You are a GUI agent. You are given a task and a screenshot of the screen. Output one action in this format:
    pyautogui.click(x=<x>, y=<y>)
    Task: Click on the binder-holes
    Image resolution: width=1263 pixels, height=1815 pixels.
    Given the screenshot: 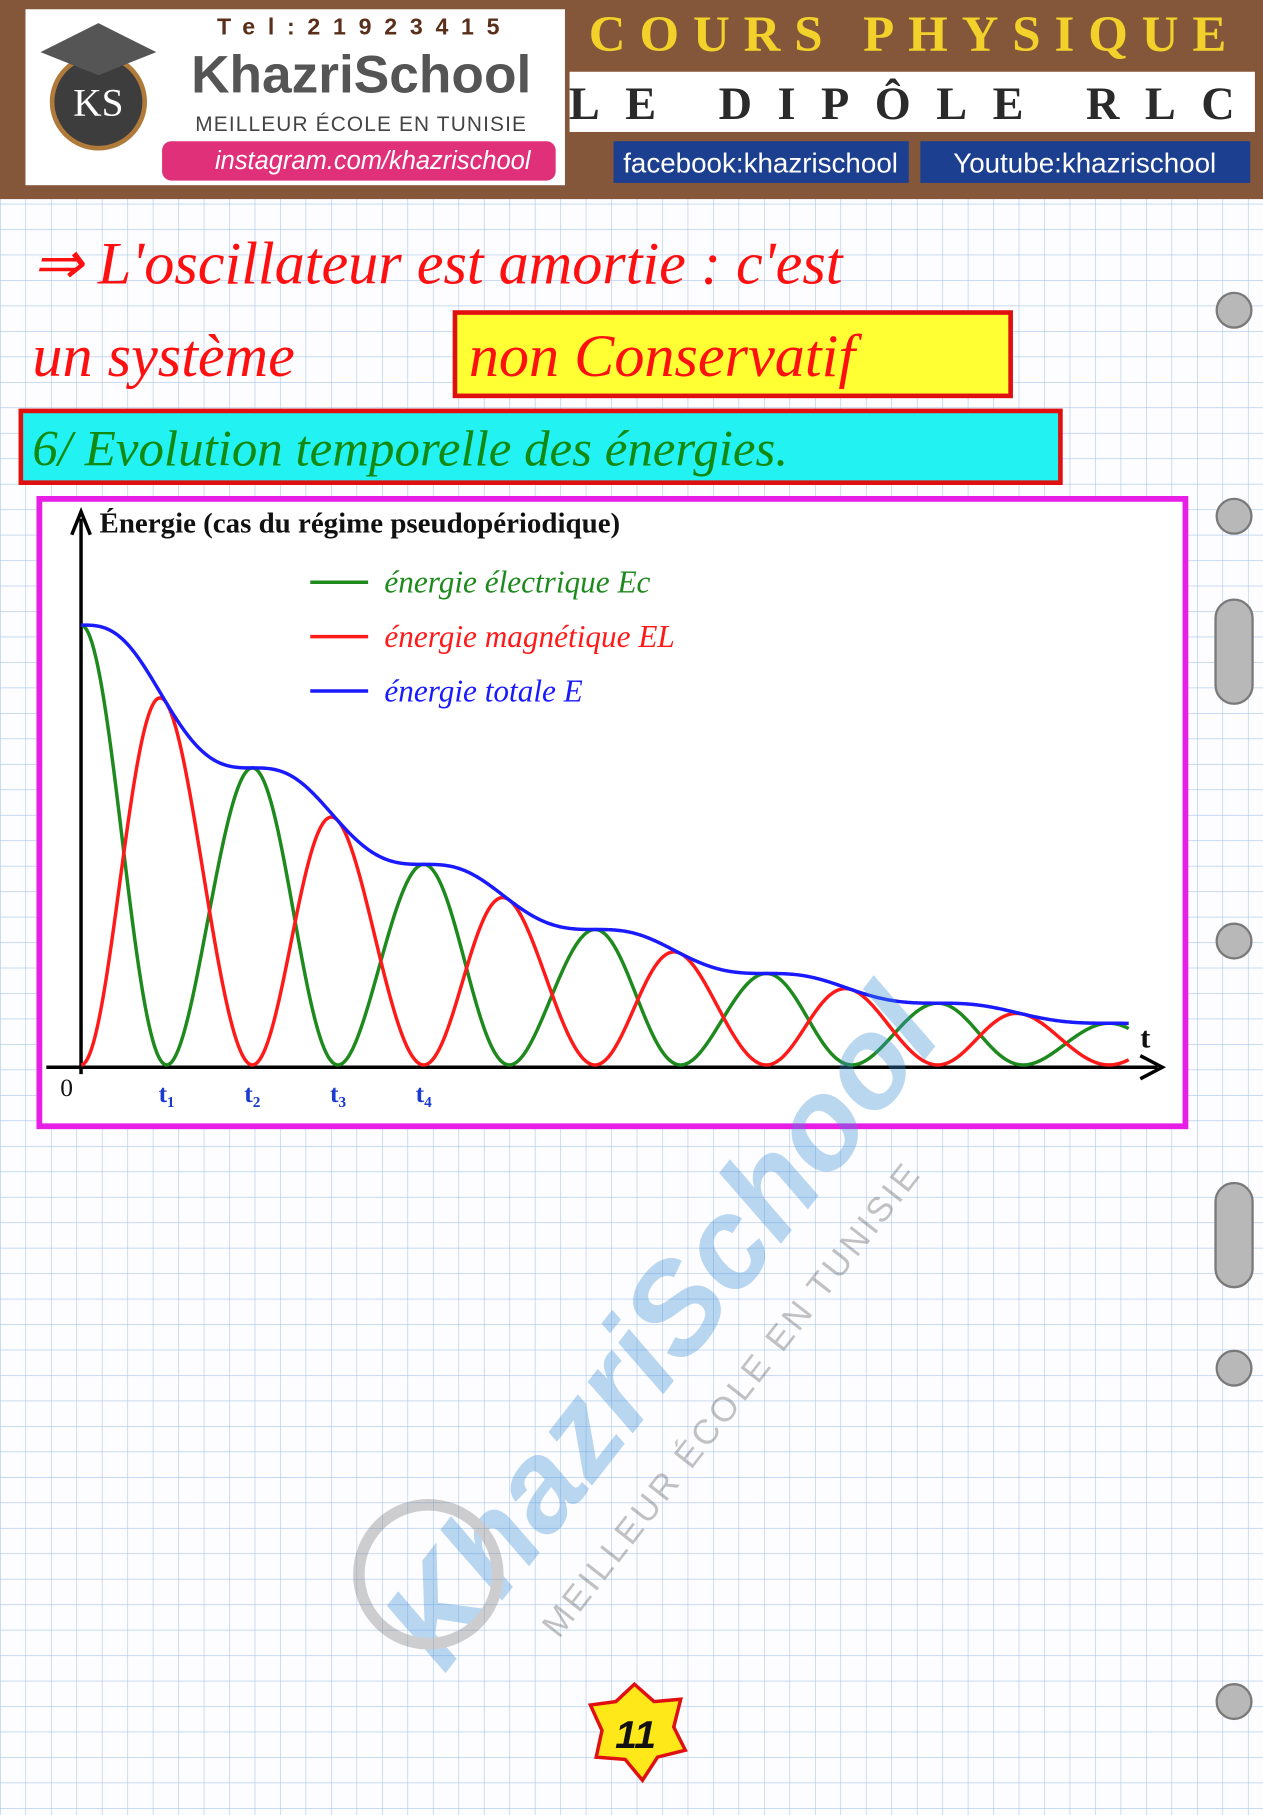 What is the action you would take?
    pyautogui.click(x=1234, y=1006)
    